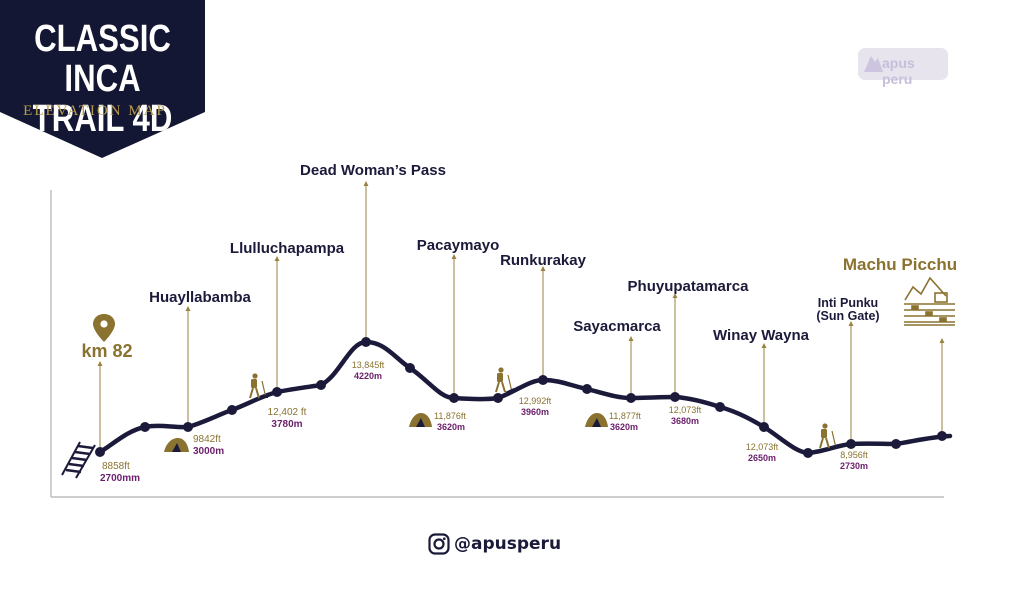  I want to click on elevation-meters-start: 2700mm, so click(120, 478).